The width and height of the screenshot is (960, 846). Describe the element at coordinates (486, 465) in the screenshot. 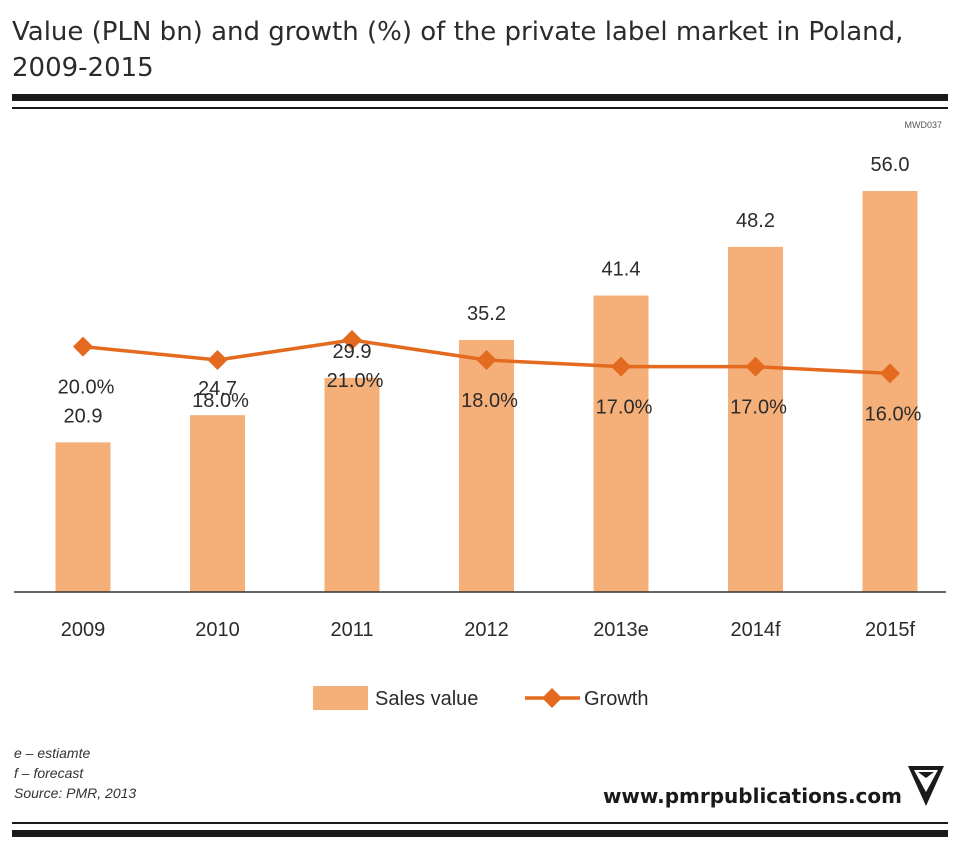

I see `bar-2012` at that location.